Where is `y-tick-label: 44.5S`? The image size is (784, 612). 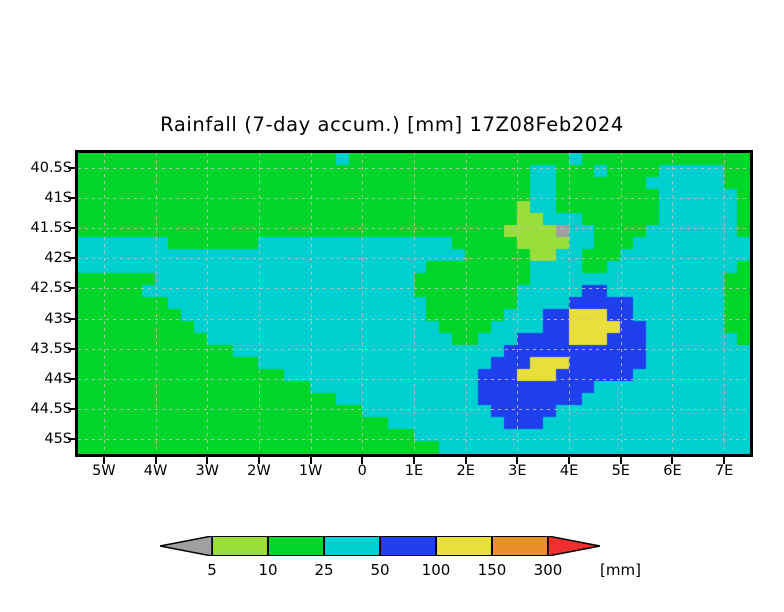
y-tick-label: 44.5S is located at coordinates (51, 408).